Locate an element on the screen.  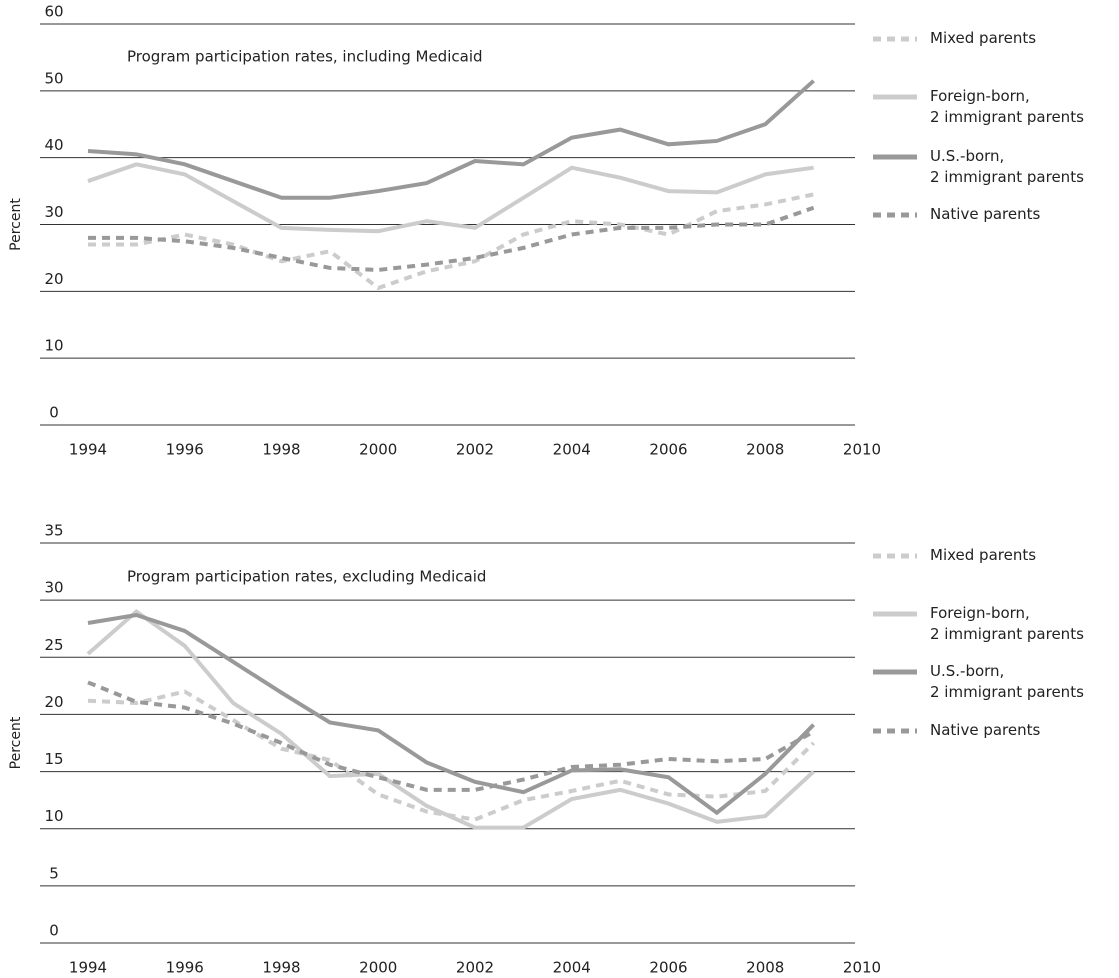
y-tick-label: 40 is located at coordinates (53, 145).